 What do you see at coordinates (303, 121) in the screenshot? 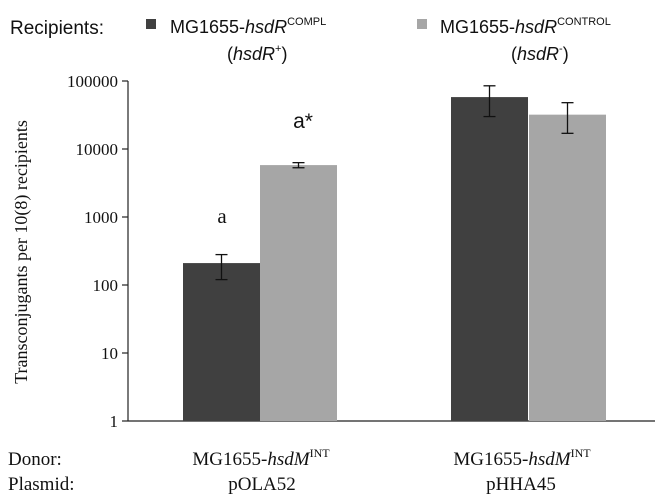
I see `significance-label: a*` at bounding box center [303, 121].